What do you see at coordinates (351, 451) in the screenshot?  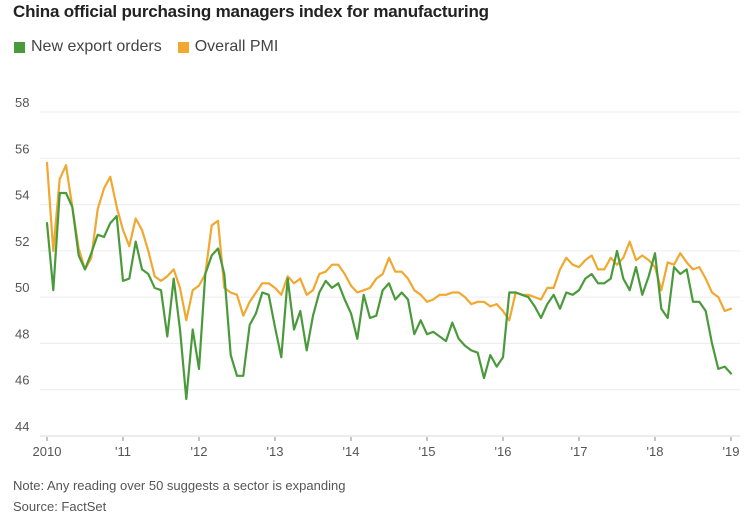 I see `x-tick-label: '14` at bounding box center [351, 451].